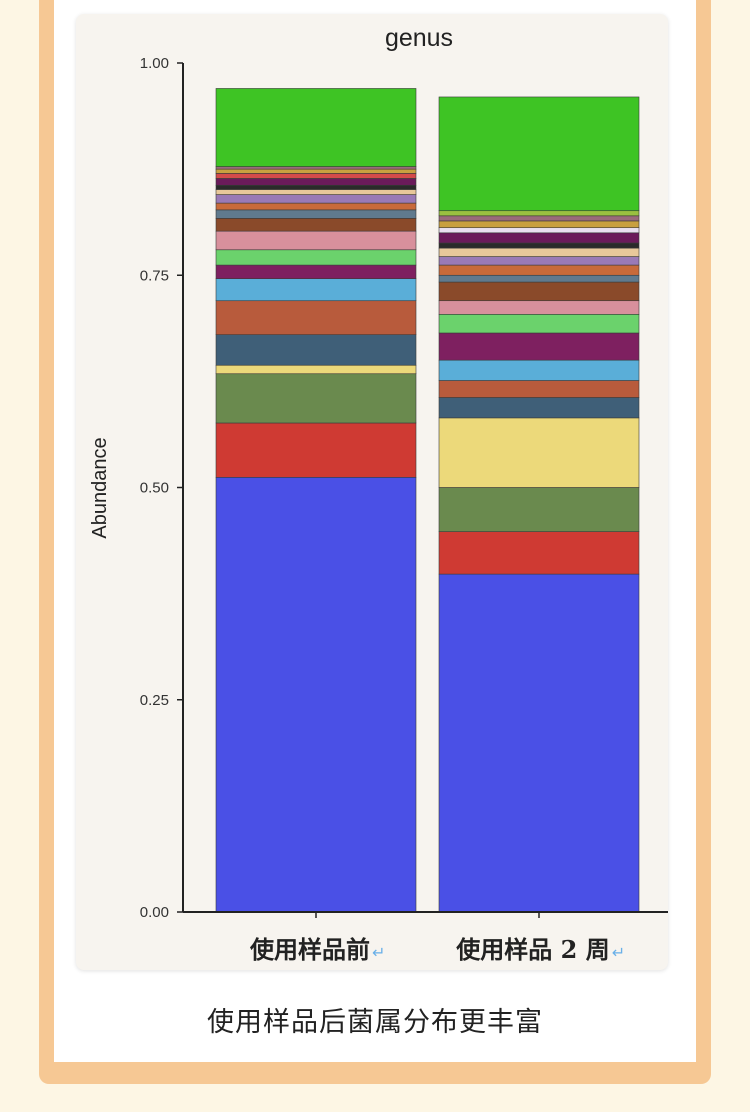  I want to click on chart-title: genus, so click(419, 38).